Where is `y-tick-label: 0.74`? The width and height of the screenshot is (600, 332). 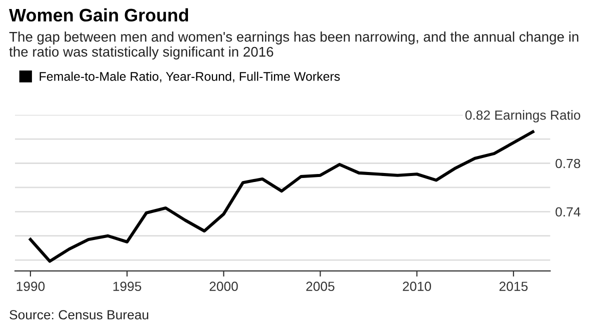 y-tick-label: 0.74 is located at coordinates (568, 212).